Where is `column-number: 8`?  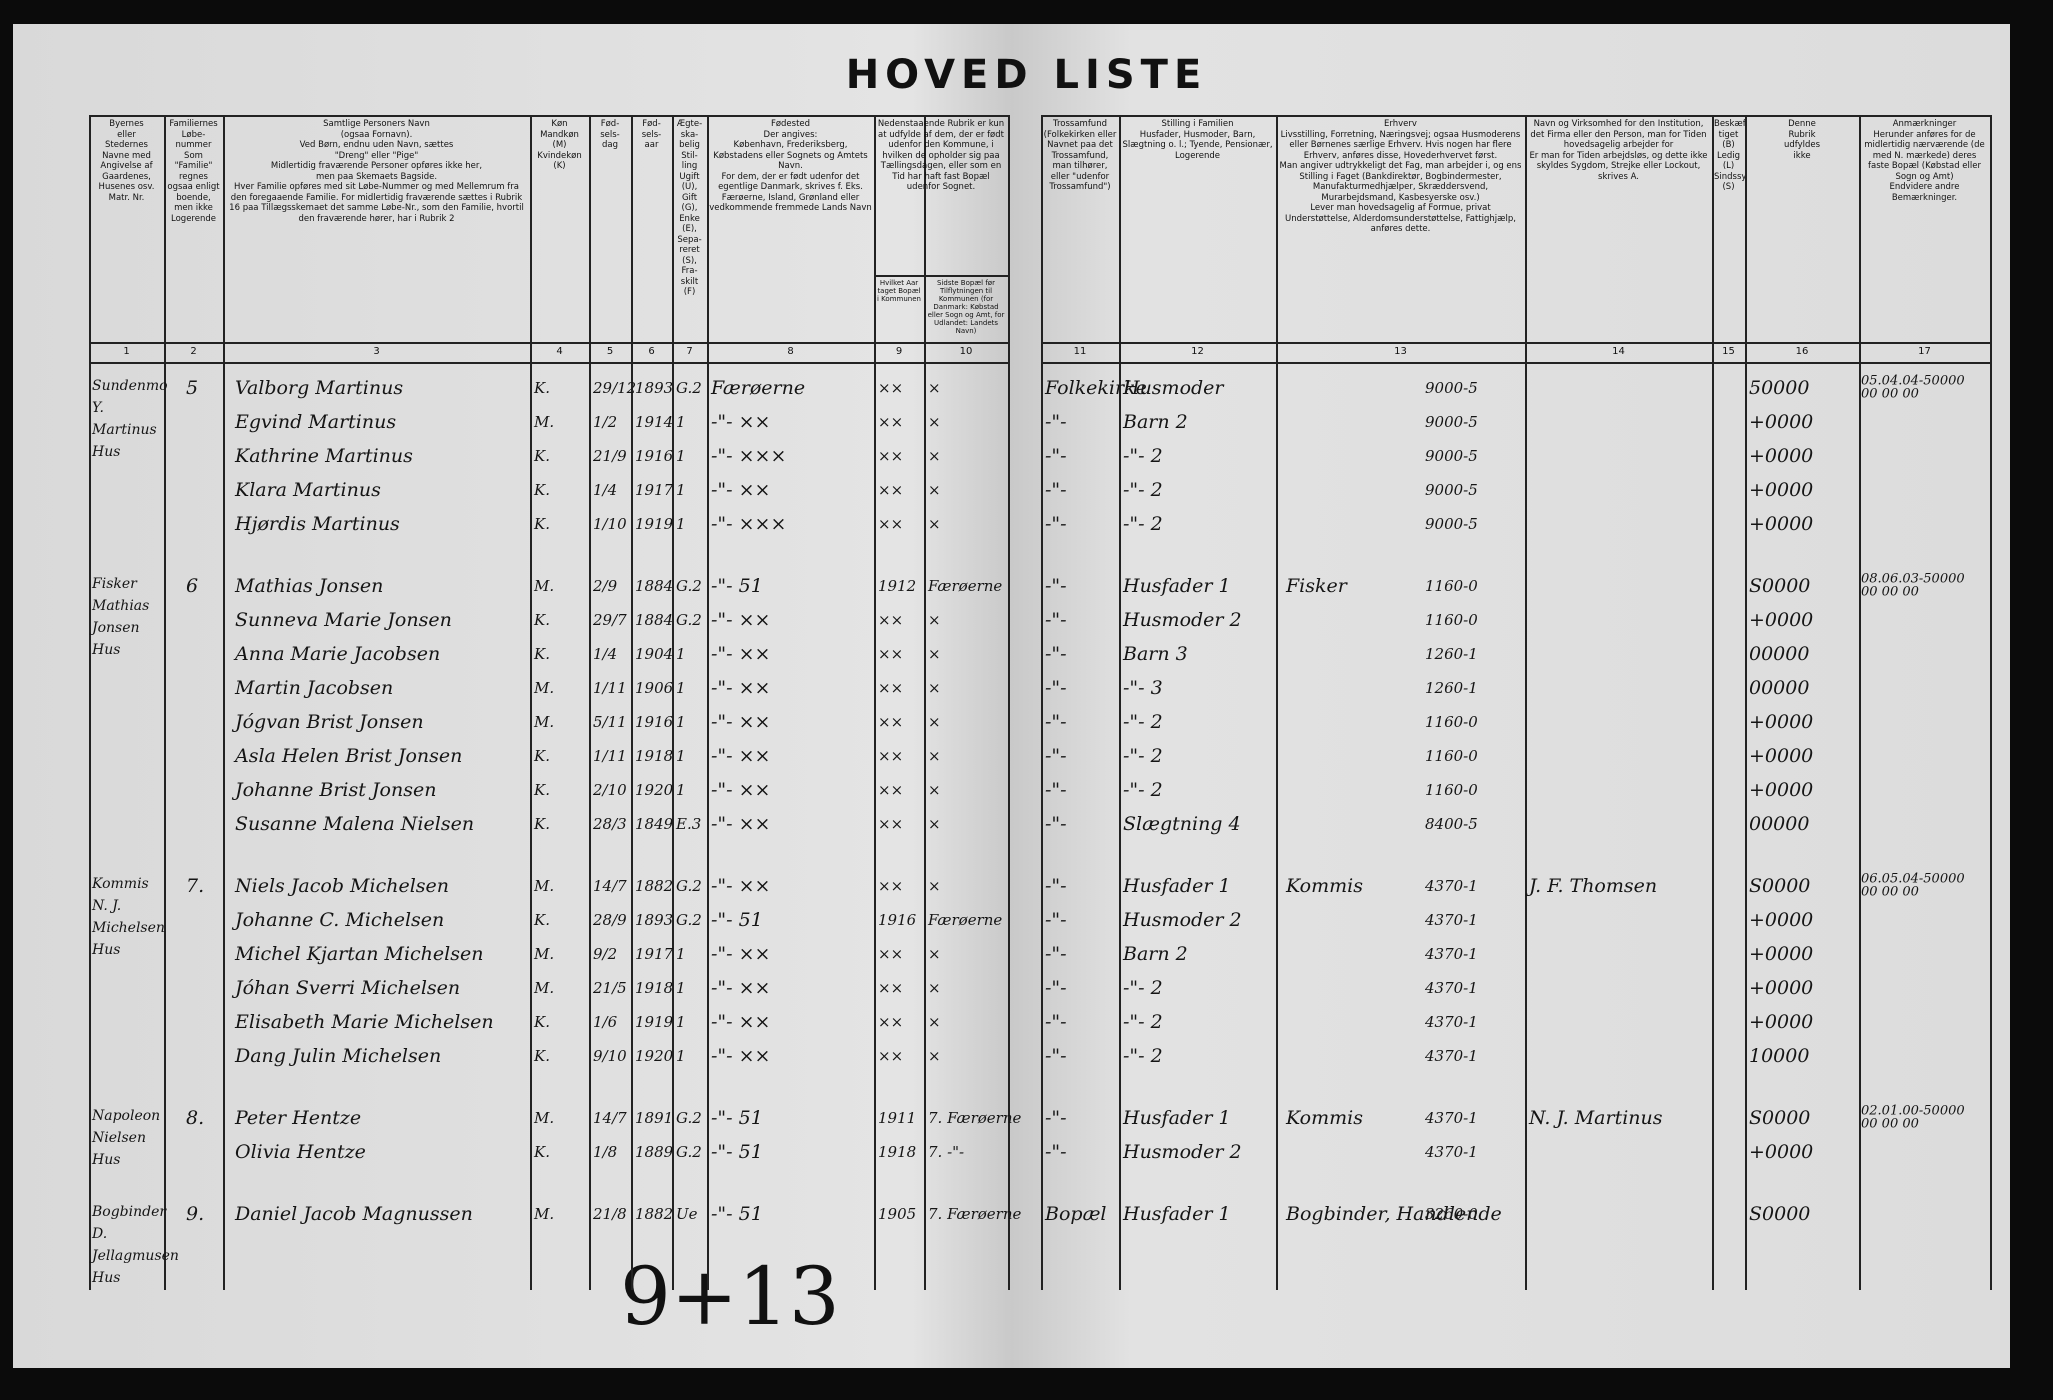 column-number: 8 is located at coordinates (790, 351).